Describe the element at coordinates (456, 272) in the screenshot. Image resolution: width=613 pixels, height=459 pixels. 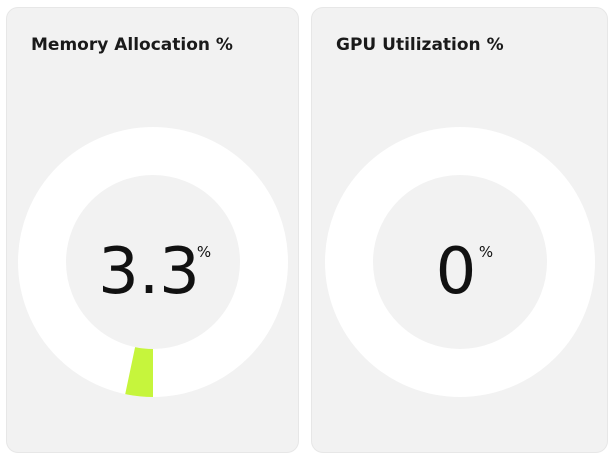
I see `gauge-value: 0` at that location.